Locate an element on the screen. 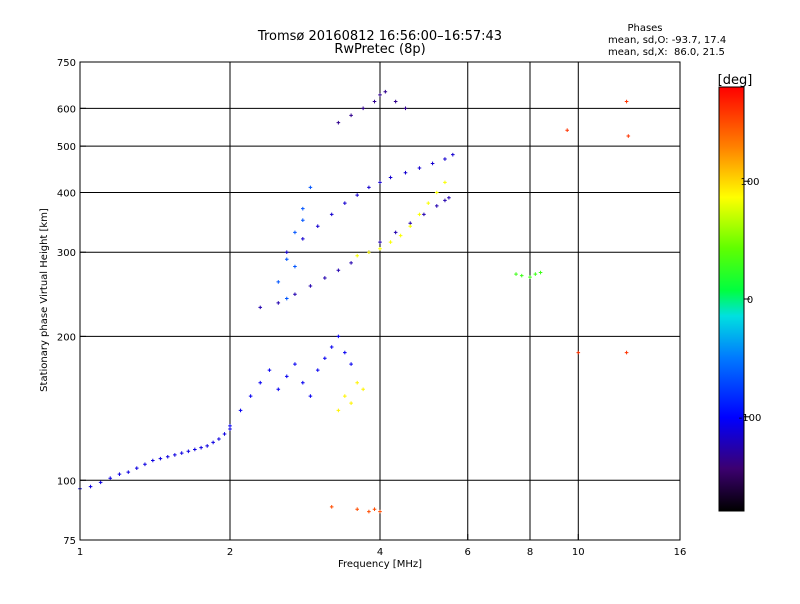 This screenshot has width=800, height=604. stats-line-o: mean, sd,O: -93.7, 17.4 is located at coordinates (667, 40).